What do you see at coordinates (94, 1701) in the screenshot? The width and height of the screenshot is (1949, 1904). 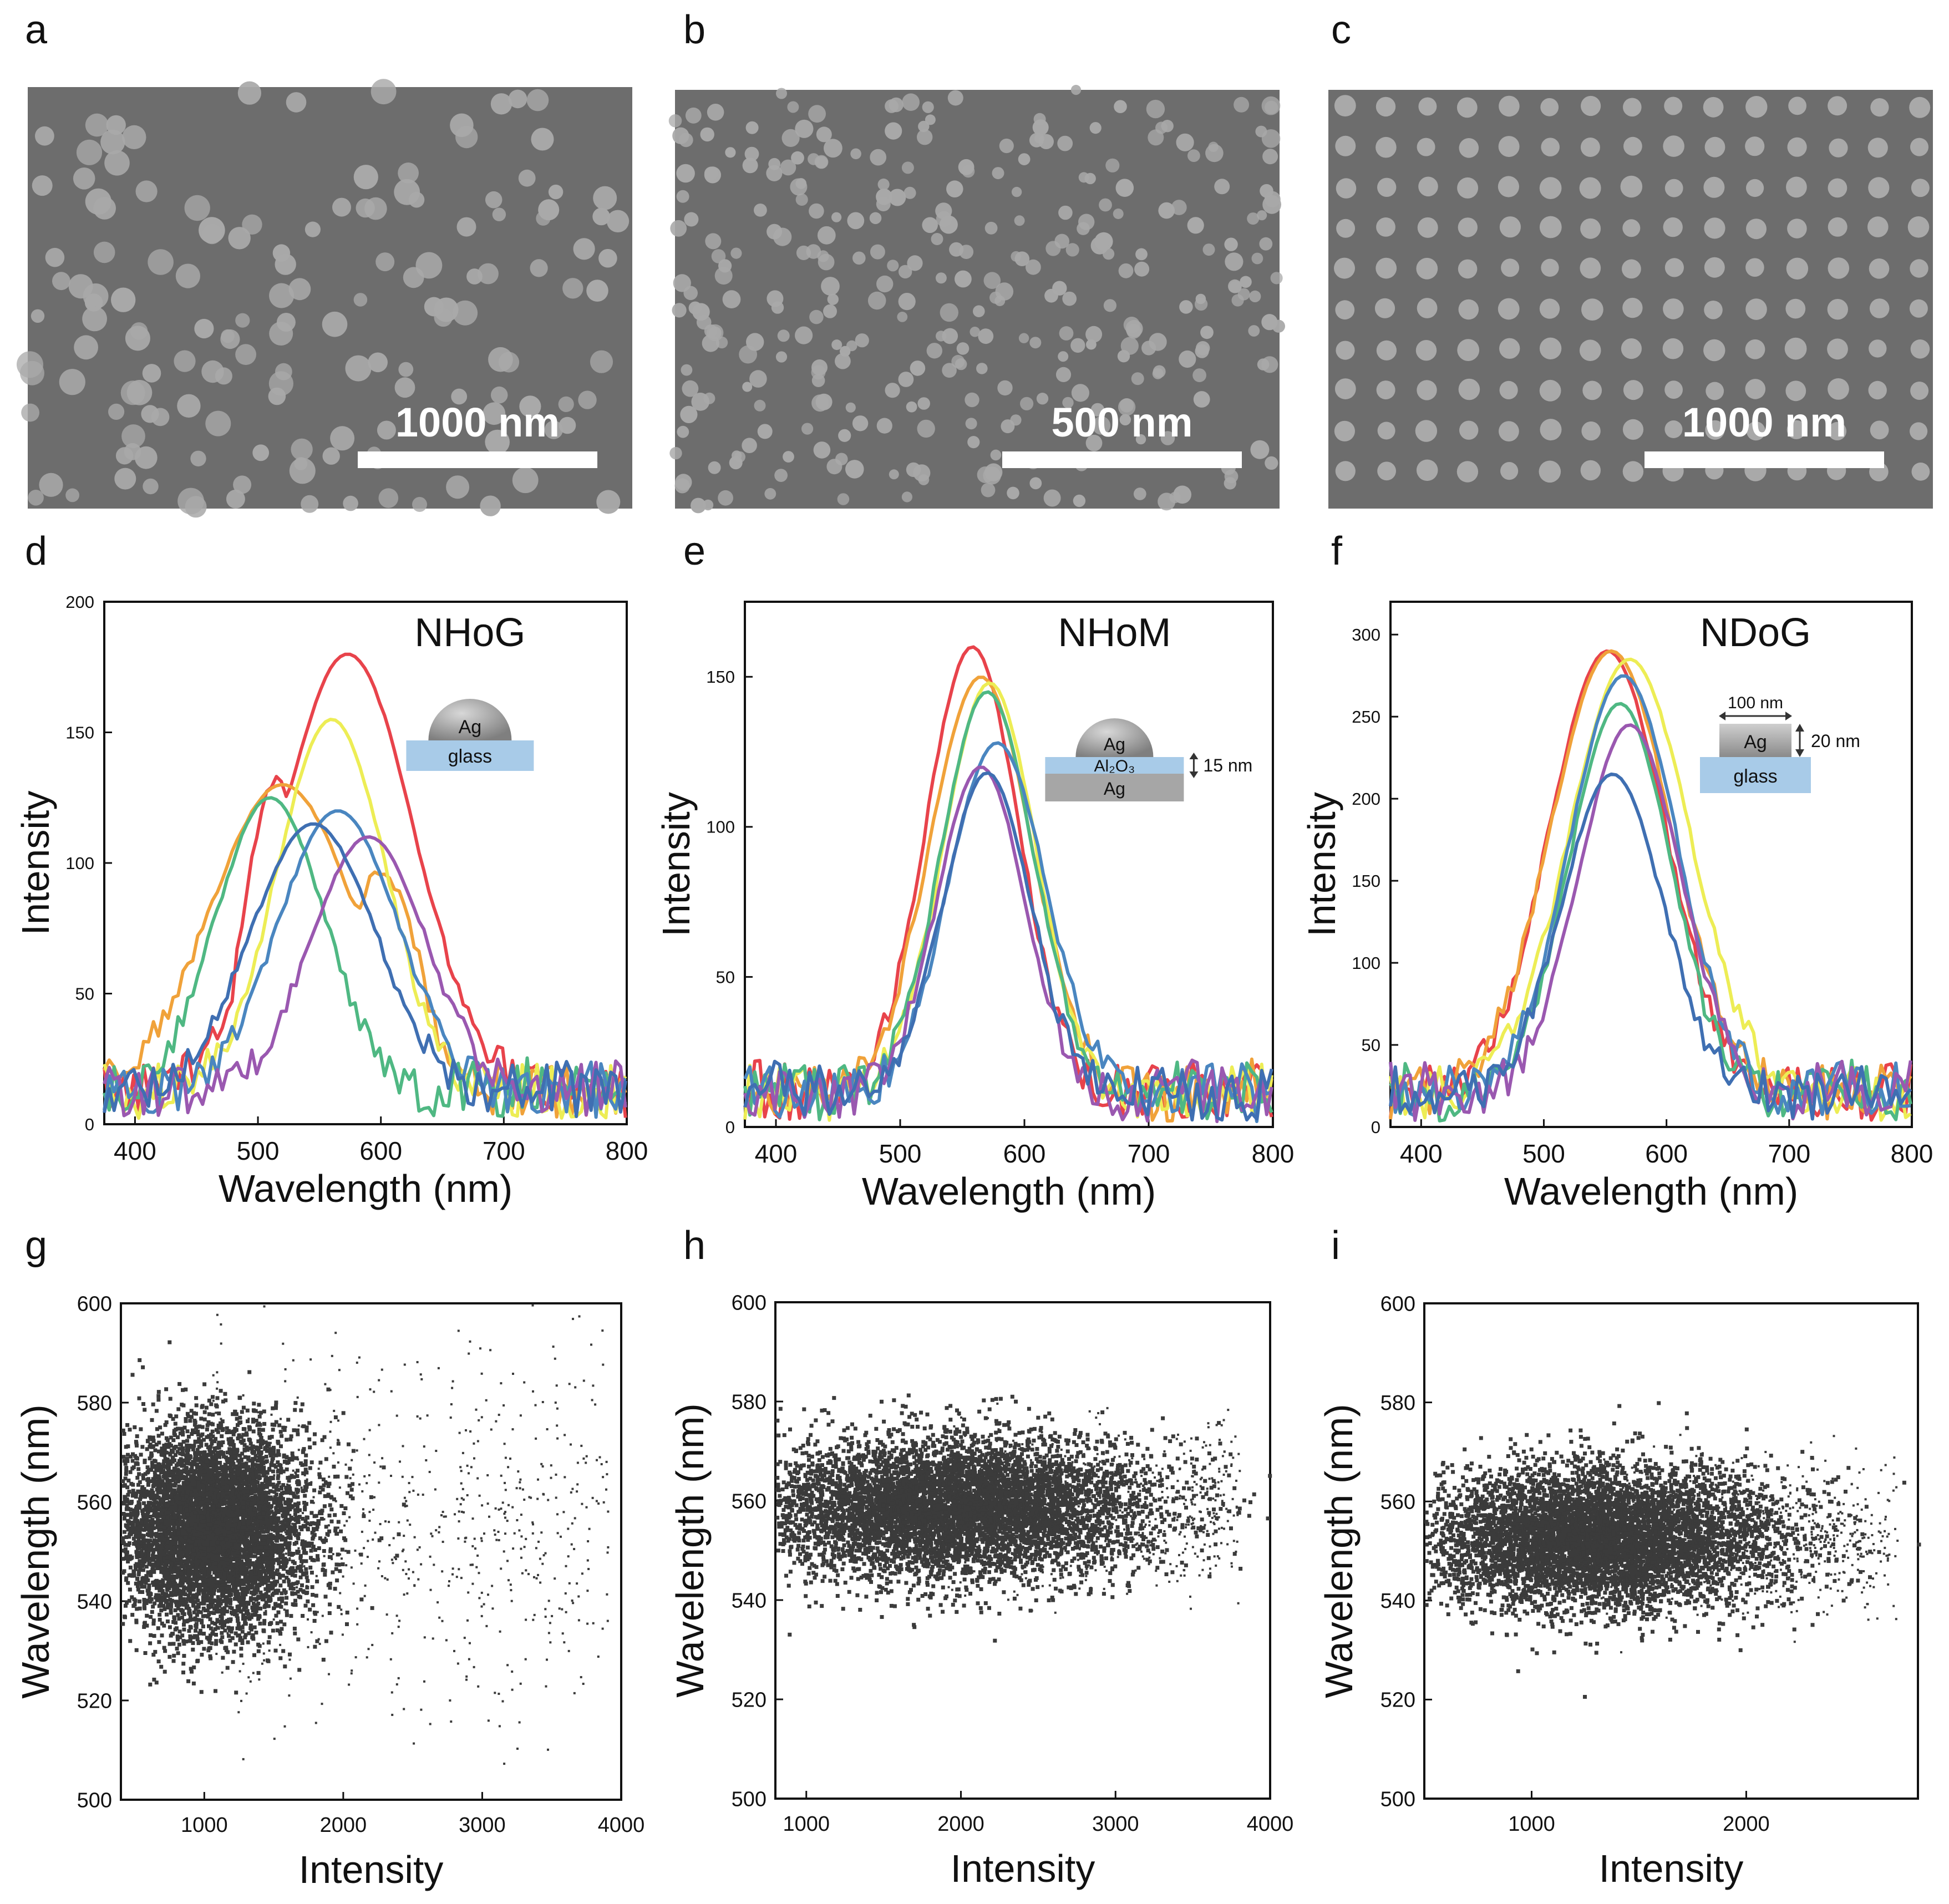 I see `y-tick-label: 520` at bounding box center [94, 1701].